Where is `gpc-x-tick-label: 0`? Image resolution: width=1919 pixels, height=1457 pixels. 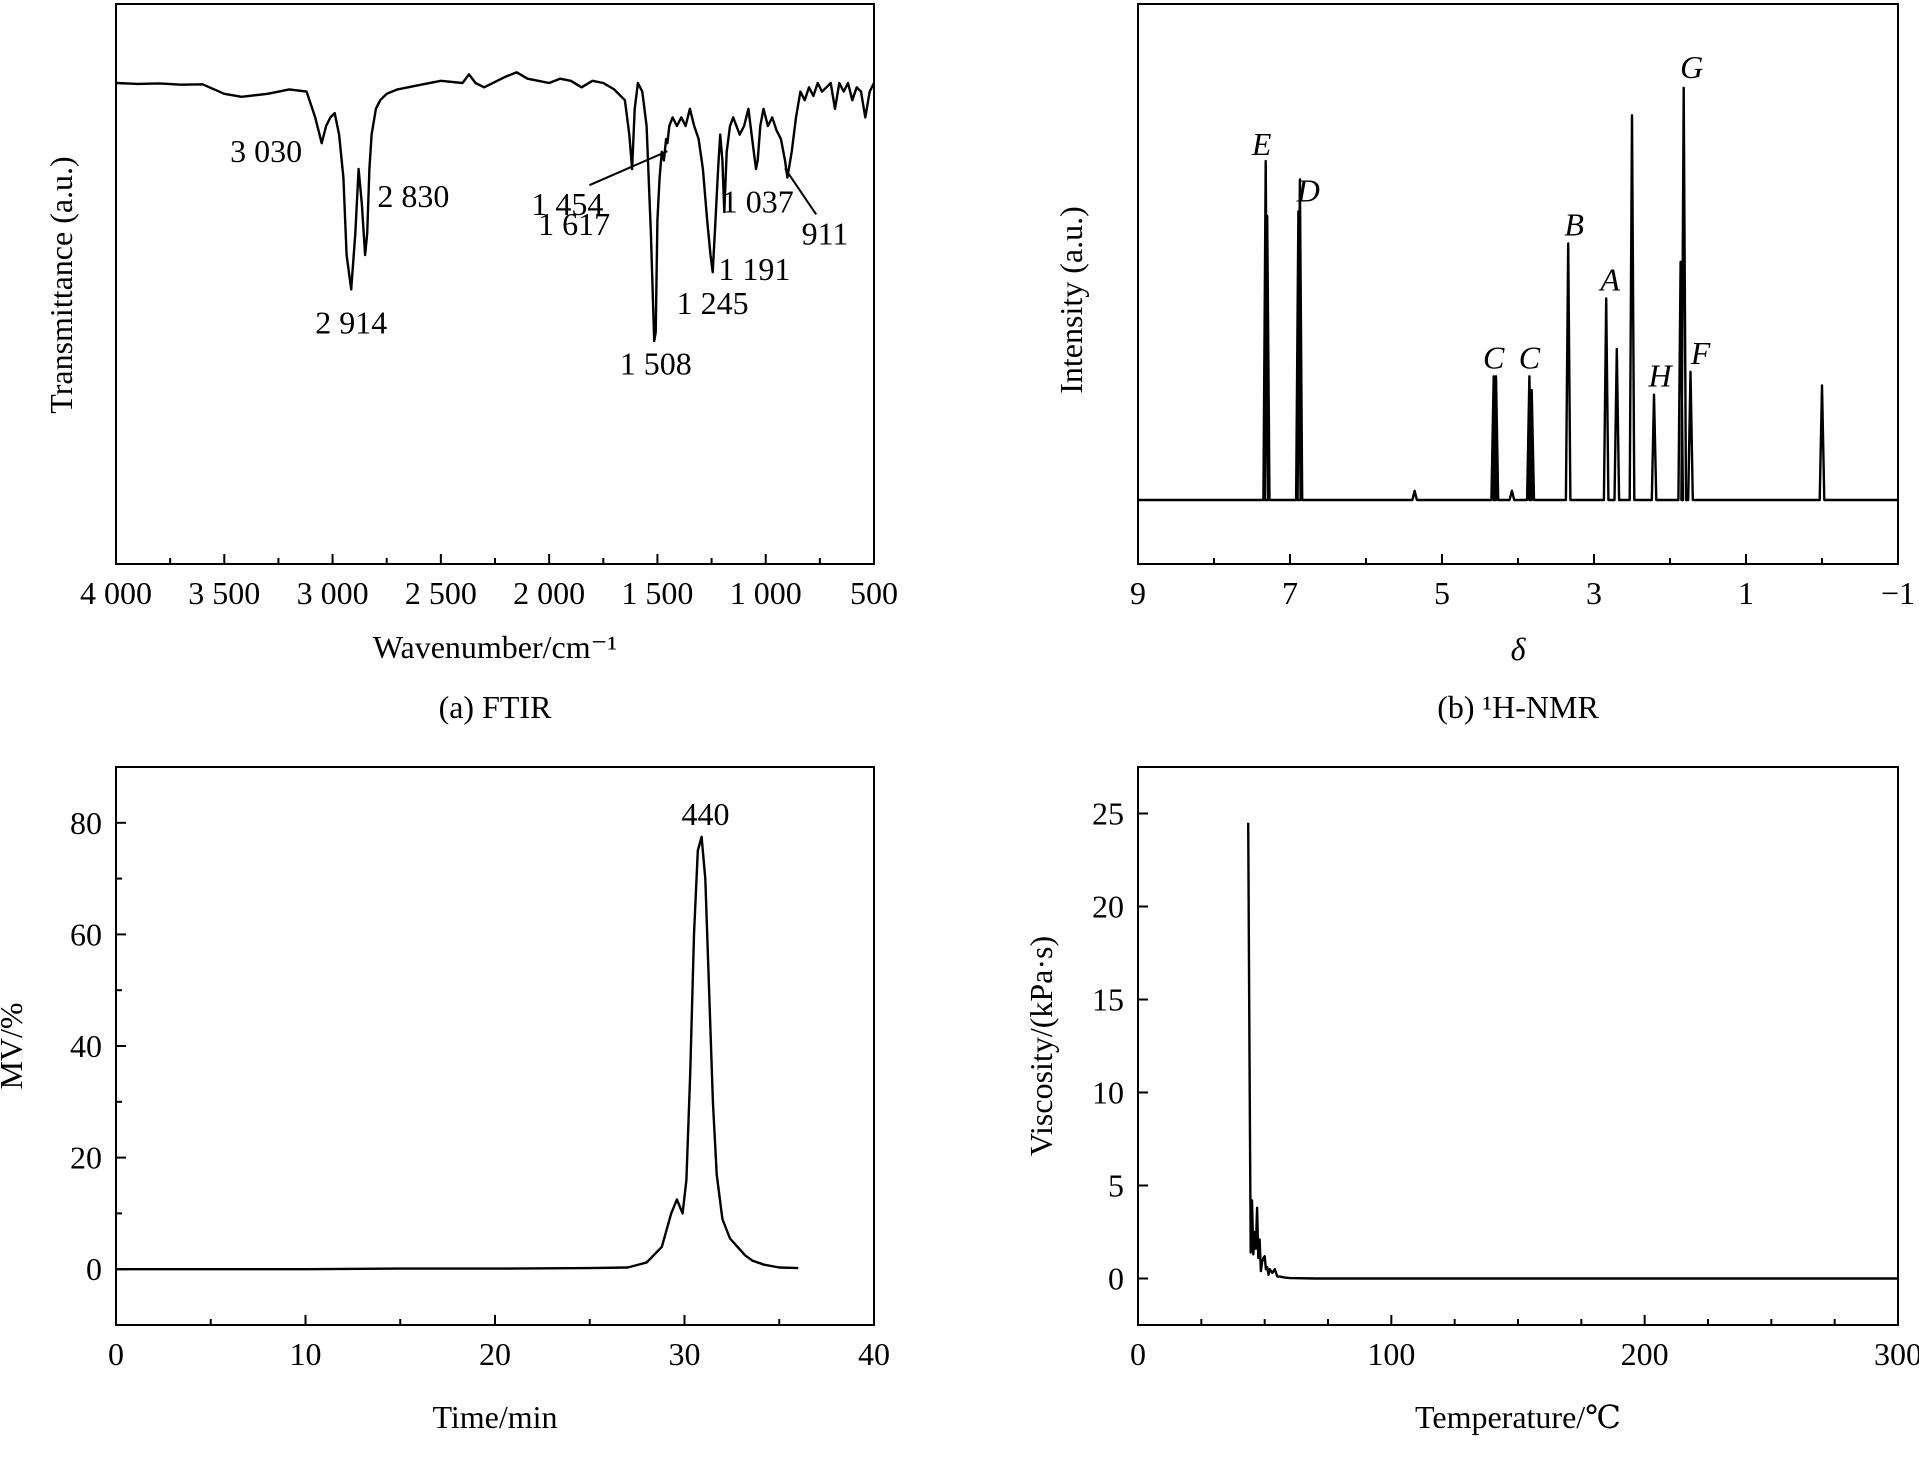 gpc-x-tick-label: 0 is located at coordinates (116, 1354).